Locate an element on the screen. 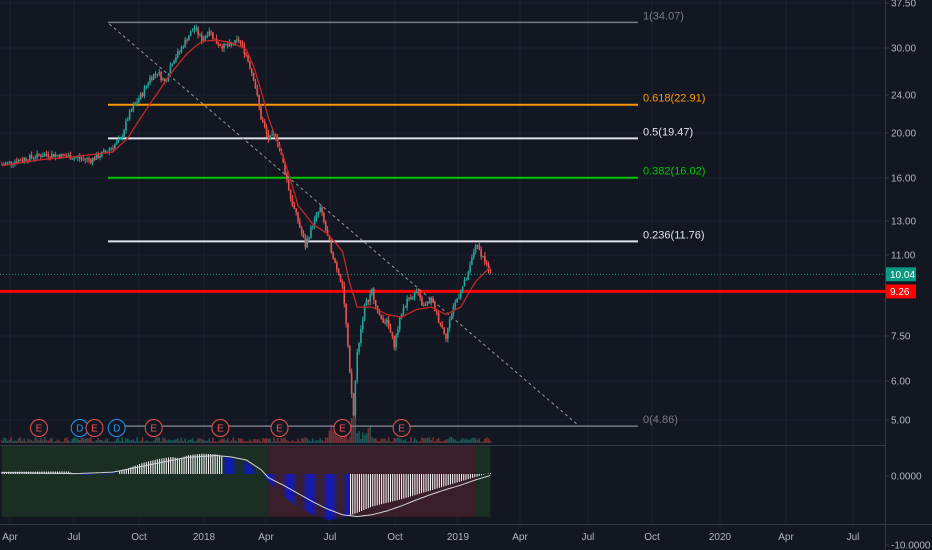 This screenshot has width=932, height=550. price-axis-label: 5.00 is located at coordinates (901, 421).